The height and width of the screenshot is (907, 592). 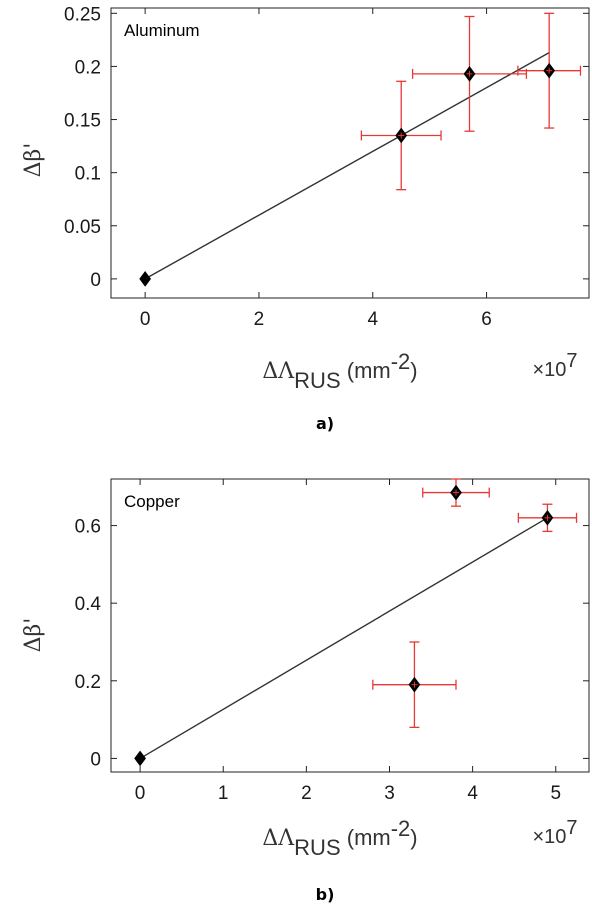 What do you see at coordinates (223, 793) in the screenshot?
I see `x-tick-label: 1` at bounding box center [223, 793].